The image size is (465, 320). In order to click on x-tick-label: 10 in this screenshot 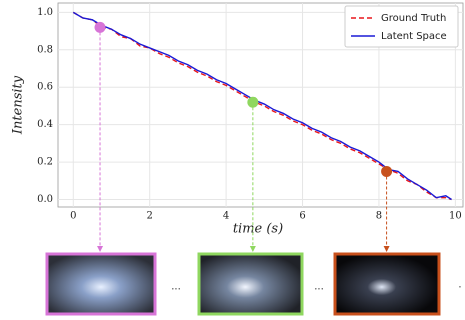, I will do `click(455, 216)`.